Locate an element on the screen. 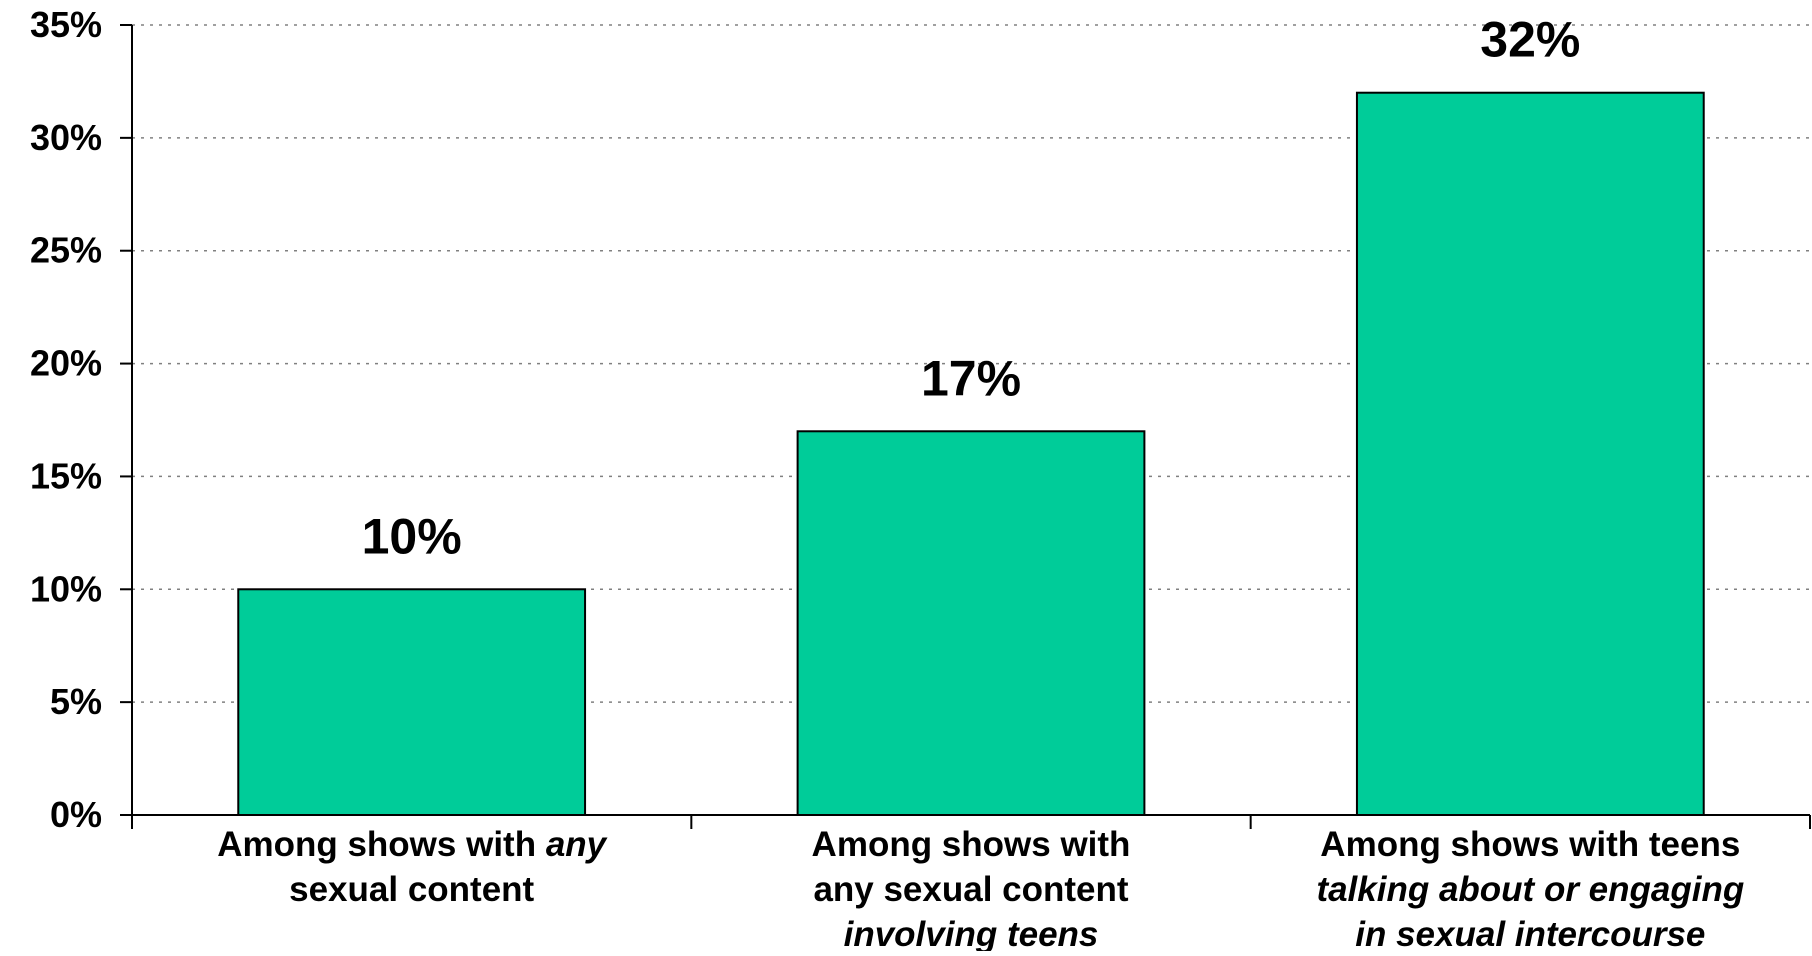  category-label-segment: any is located at coordinates (577, 844).